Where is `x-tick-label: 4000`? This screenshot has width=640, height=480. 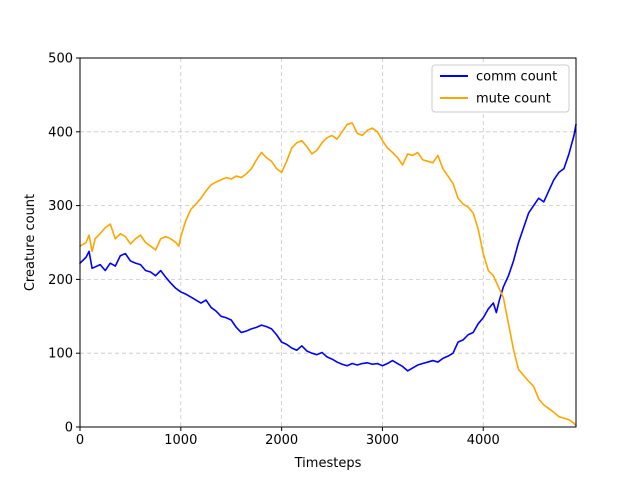 x-tick-label: 4000 is located at coordinates (483, 440).